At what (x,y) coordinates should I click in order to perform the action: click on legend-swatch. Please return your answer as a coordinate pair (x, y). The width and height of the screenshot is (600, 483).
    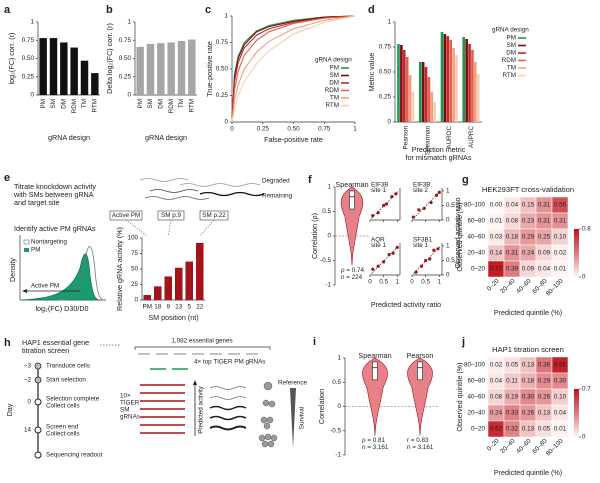
    Looking at the image, I should click on (26, 250).